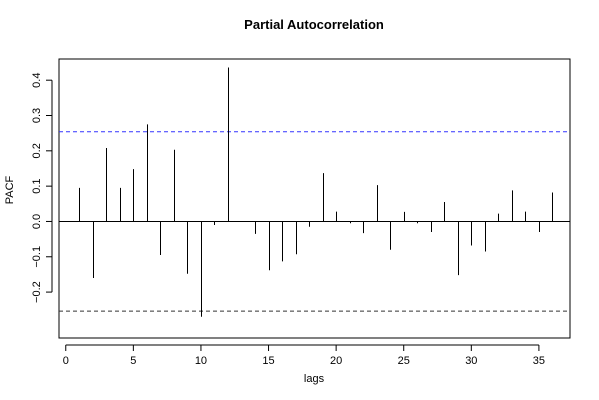 The image size is (599, 400). What do you see at coordinates (201, 361) in the screenshot?
I see `x-tick-label: 10` at bounding box center [201, 361].